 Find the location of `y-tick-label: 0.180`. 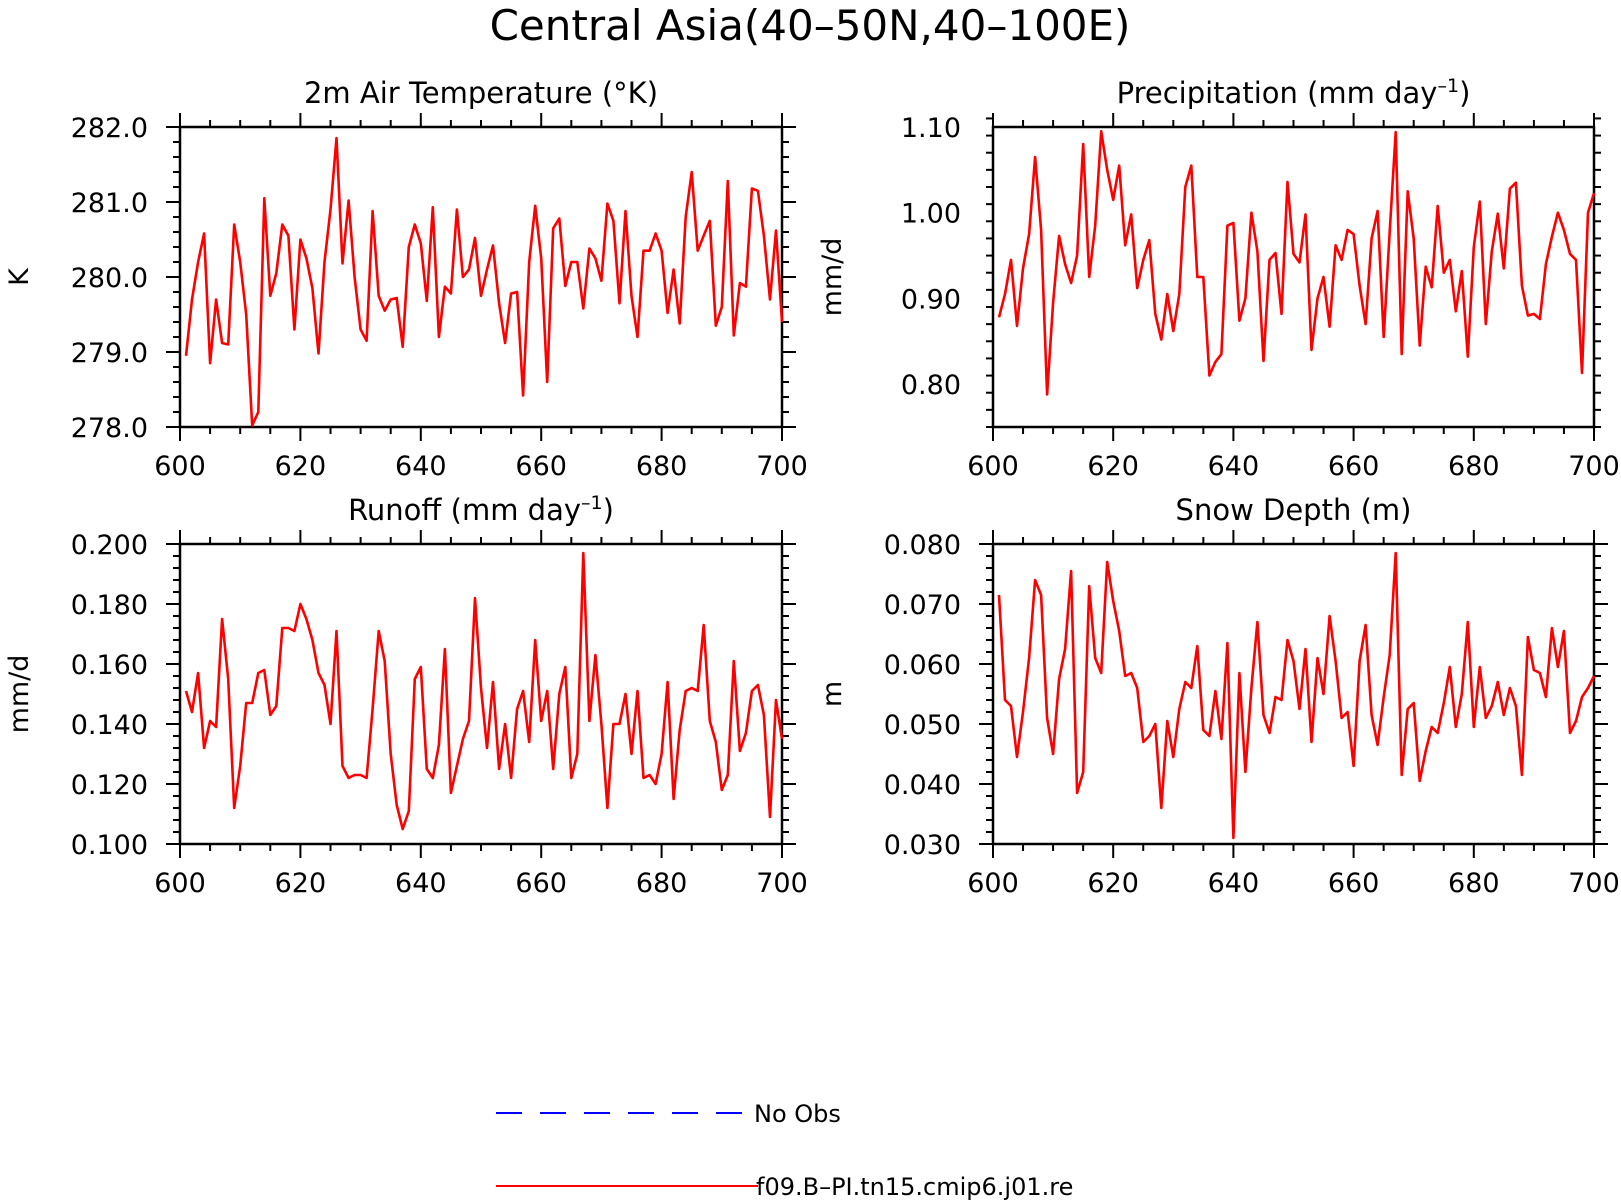

y-tick-label: 0.180 is located at coordinates (109, 605).